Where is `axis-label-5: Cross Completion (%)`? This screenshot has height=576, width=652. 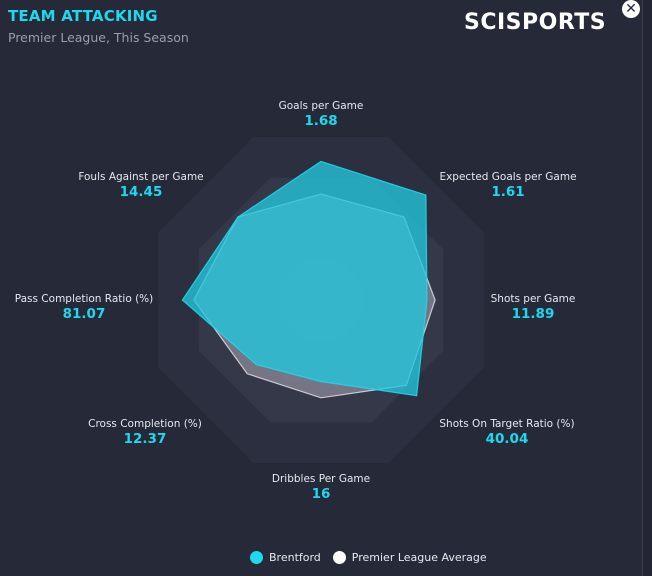 axis-label-5: Cross Completion (%) is located at coordinates (145, 424).